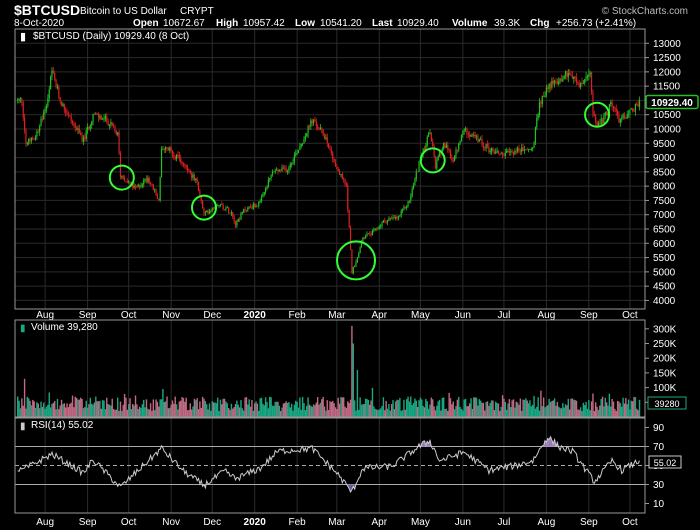  I want to click on price-tick-label: 10500, so click(667, 115).